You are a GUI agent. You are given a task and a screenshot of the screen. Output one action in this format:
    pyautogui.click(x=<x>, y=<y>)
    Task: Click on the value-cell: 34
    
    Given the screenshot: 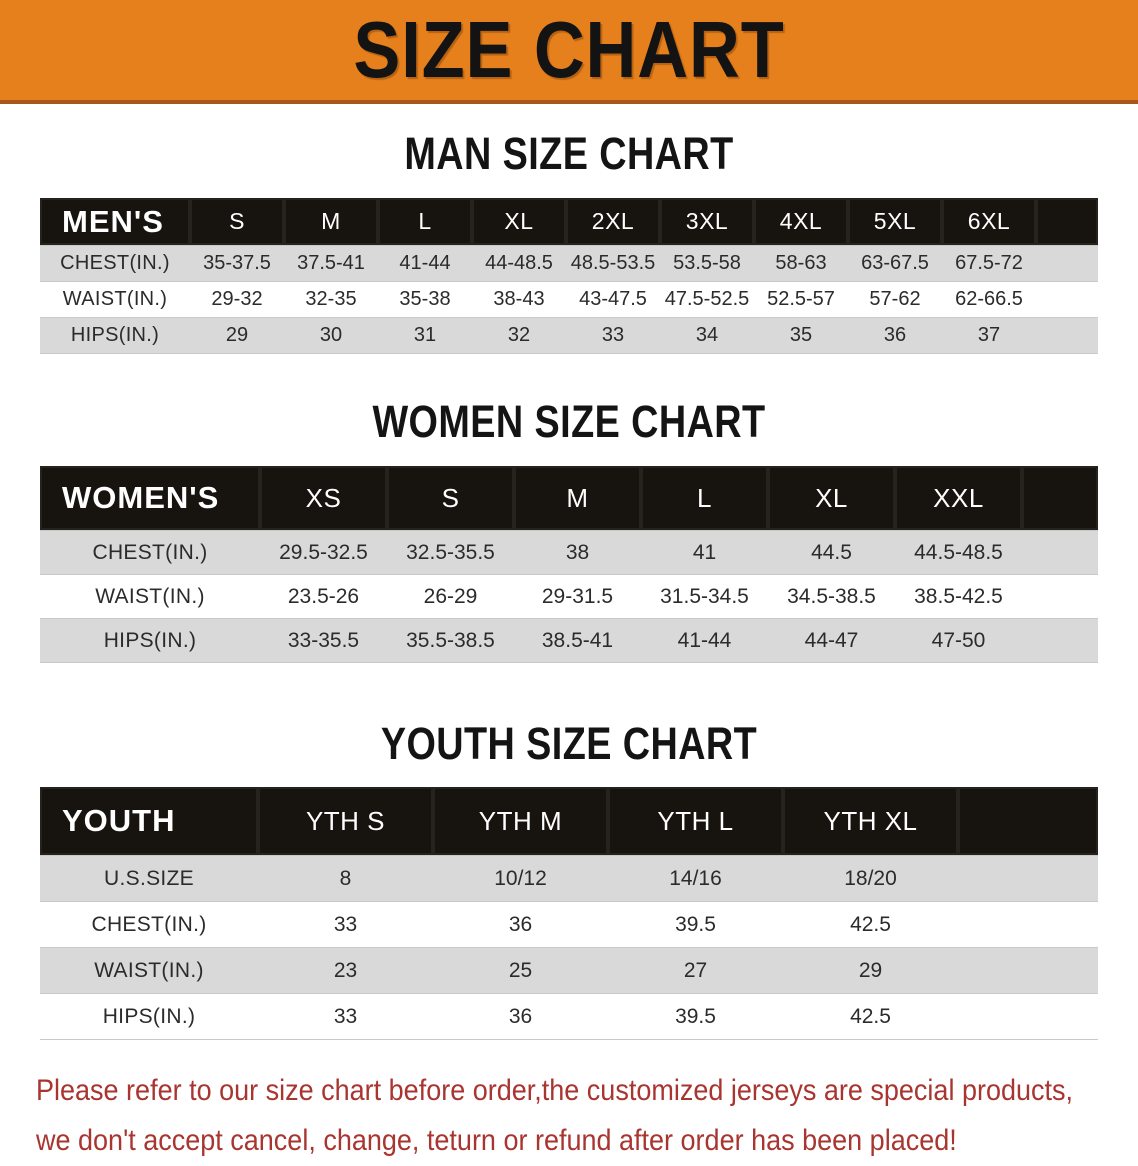 What is the action you would take?
    pyautogui.click(x=707, y=335)
    